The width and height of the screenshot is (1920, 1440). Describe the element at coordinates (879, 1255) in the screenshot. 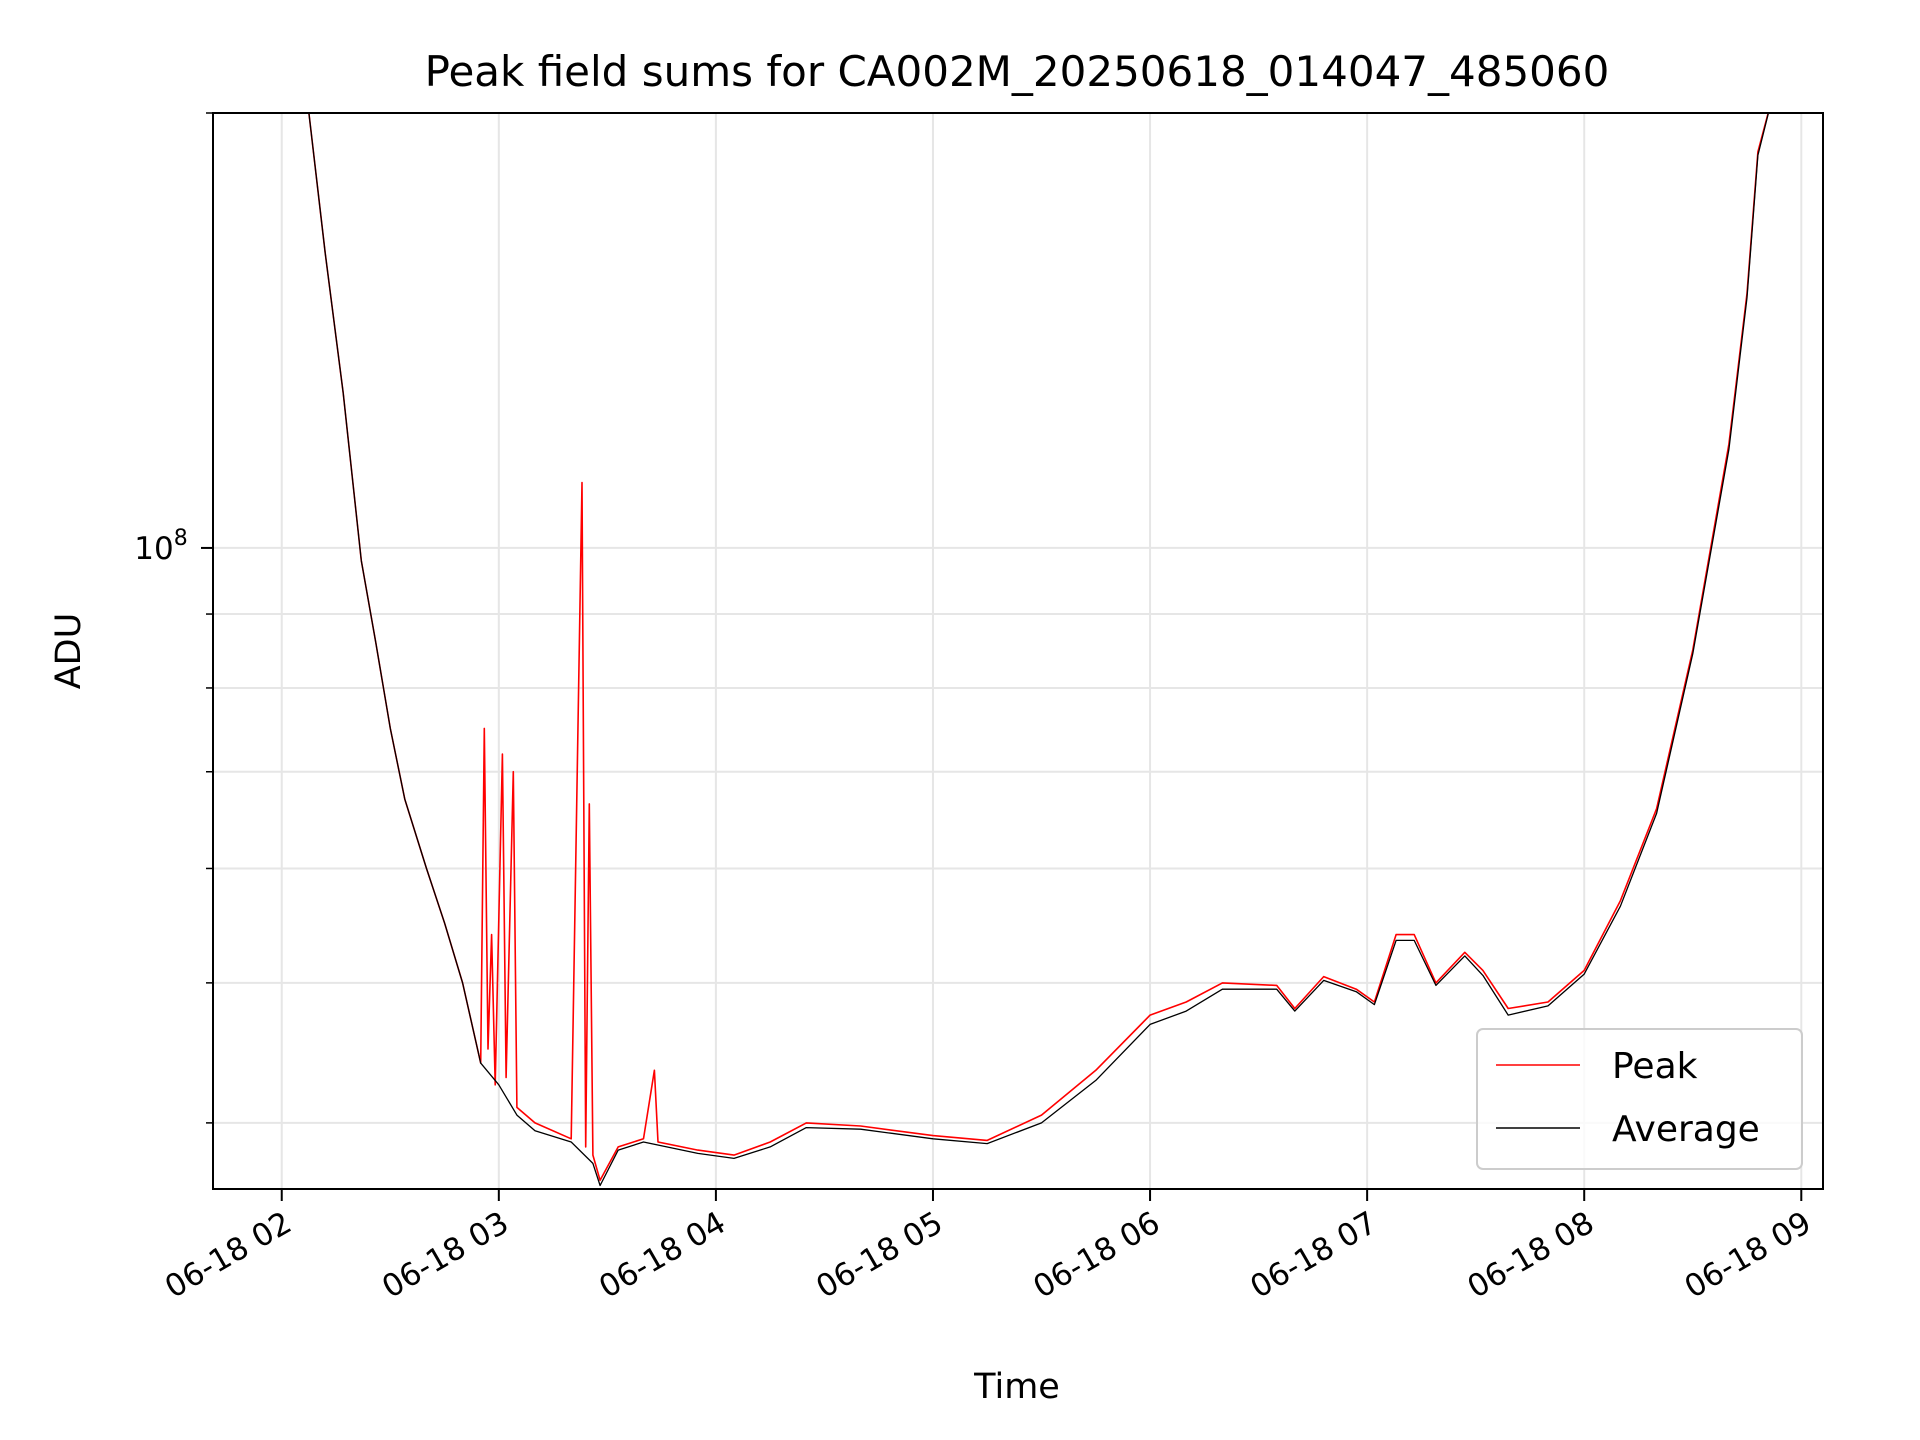

I see `x-tick-label: 06-18 05` at that location.